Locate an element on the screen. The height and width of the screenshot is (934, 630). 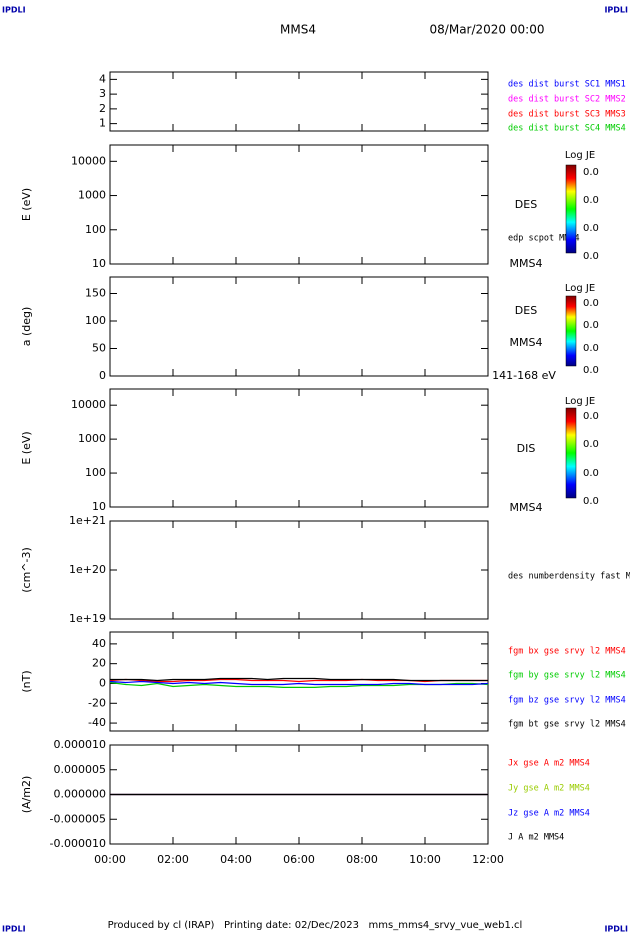
y-axis-label: (cm^-3) is located at coordinates (26, 570).